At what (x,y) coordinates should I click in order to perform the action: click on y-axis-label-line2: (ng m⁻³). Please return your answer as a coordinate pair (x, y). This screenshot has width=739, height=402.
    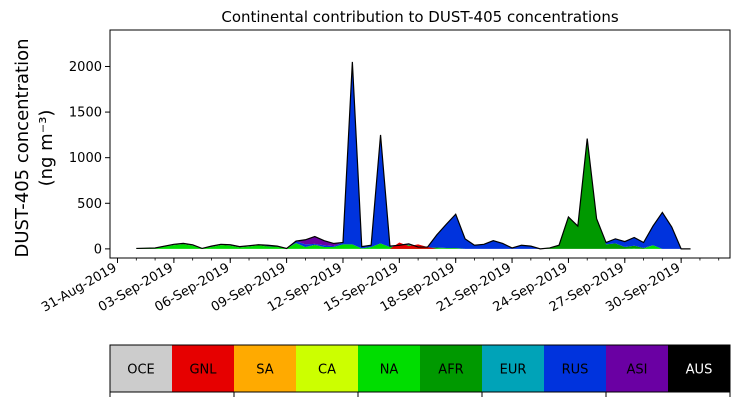
    Looking at the image, I should click on (46, 148).